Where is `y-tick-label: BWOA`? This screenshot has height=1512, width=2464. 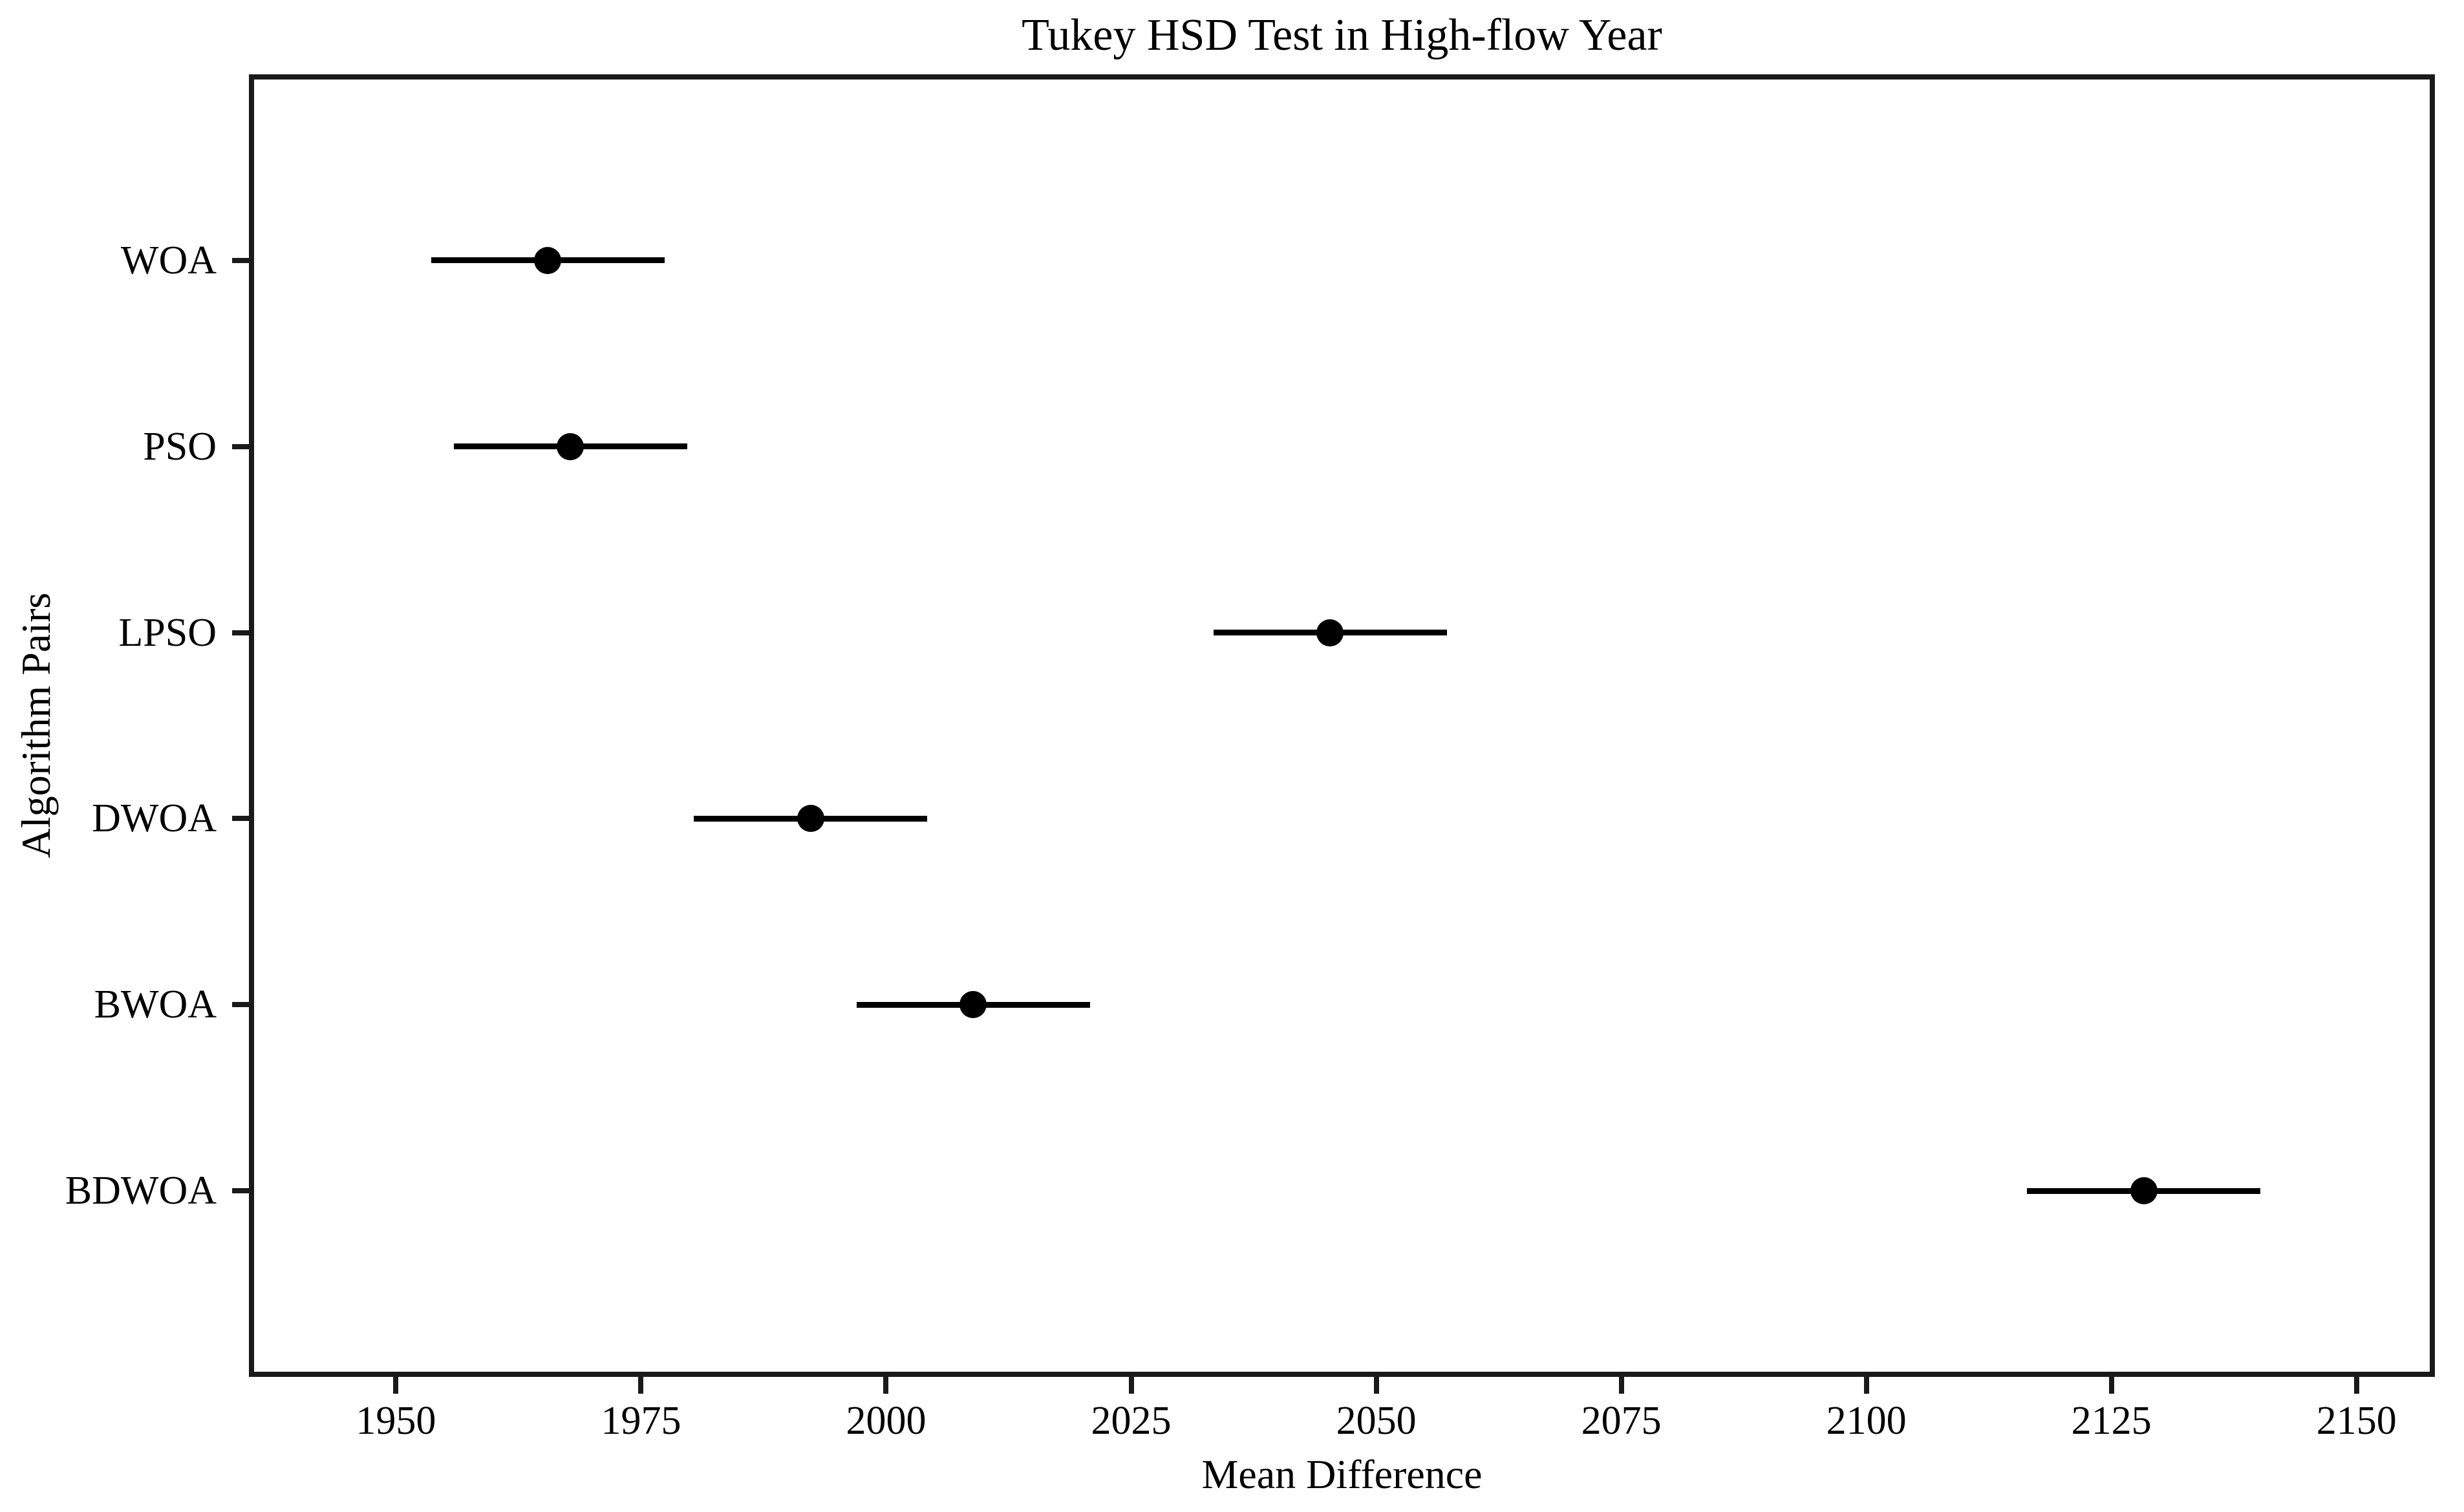 y-tick-label: BWOA is located at coordinates (155, 1005).